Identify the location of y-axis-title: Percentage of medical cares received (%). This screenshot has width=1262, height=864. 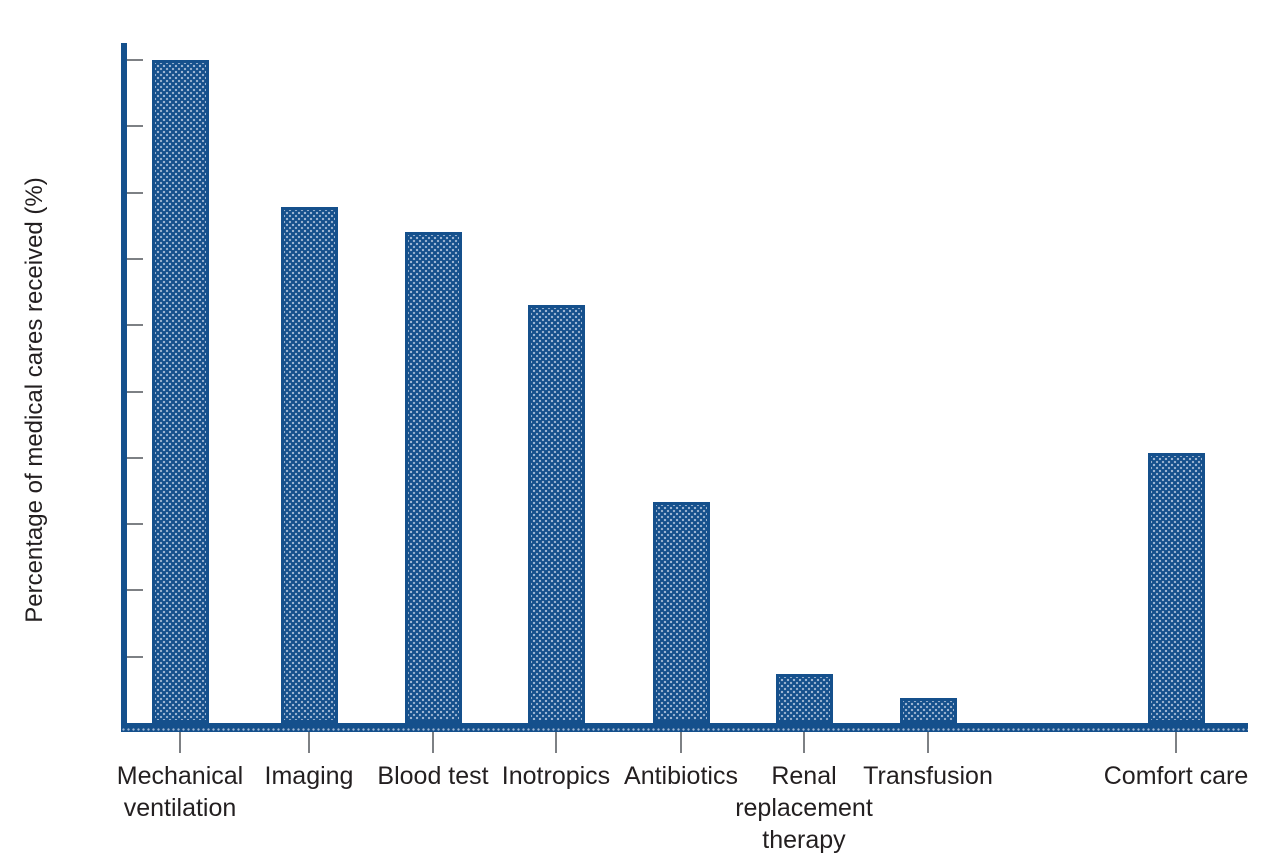
(34, 400).